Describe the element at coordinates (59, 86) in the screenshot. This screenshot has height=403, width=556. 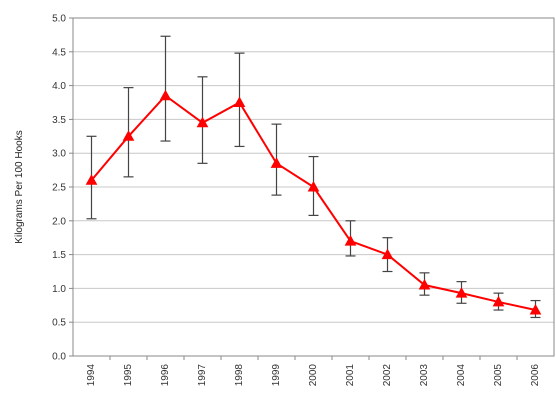
I see `y-tick-label: 4.0` at that location.